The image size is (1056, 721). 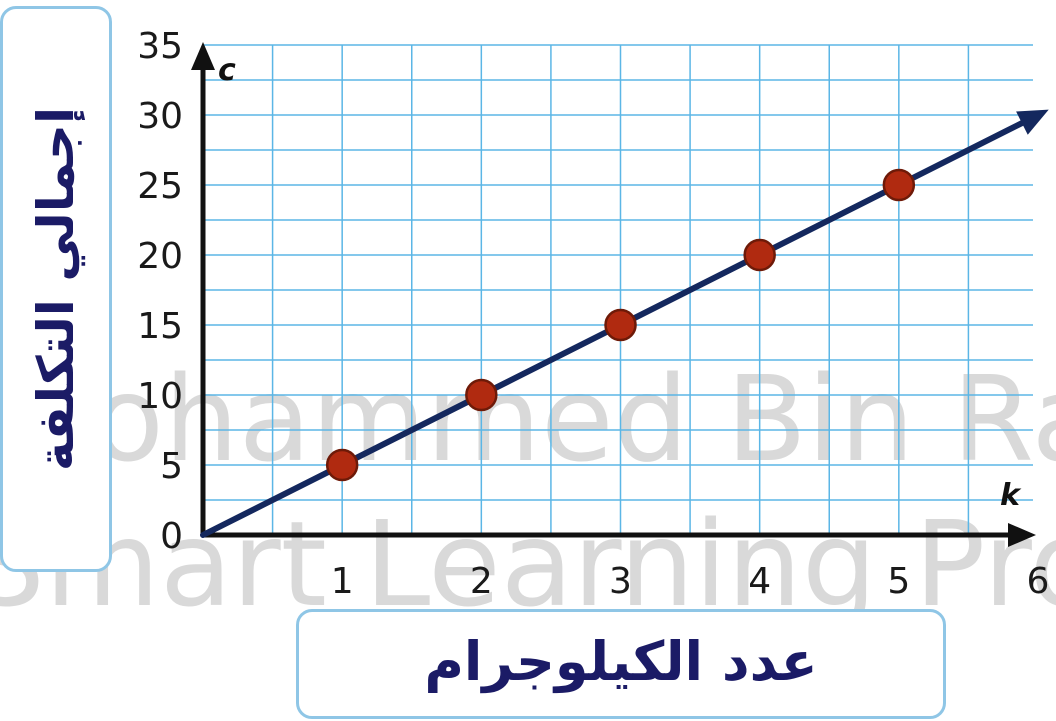 I want to click on y-tick-label: 5, so click(x=171, y=466).